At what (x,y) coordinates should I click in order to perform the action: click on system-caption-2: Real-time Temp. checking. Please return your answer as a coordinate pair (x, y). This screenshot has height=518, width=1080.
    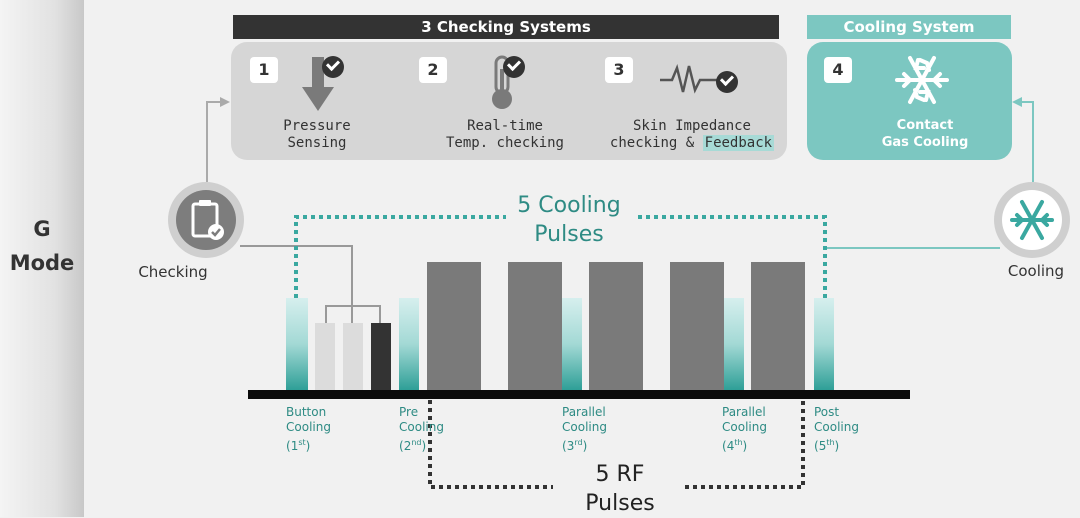
    Looking at the image, I should click on (504, 134).